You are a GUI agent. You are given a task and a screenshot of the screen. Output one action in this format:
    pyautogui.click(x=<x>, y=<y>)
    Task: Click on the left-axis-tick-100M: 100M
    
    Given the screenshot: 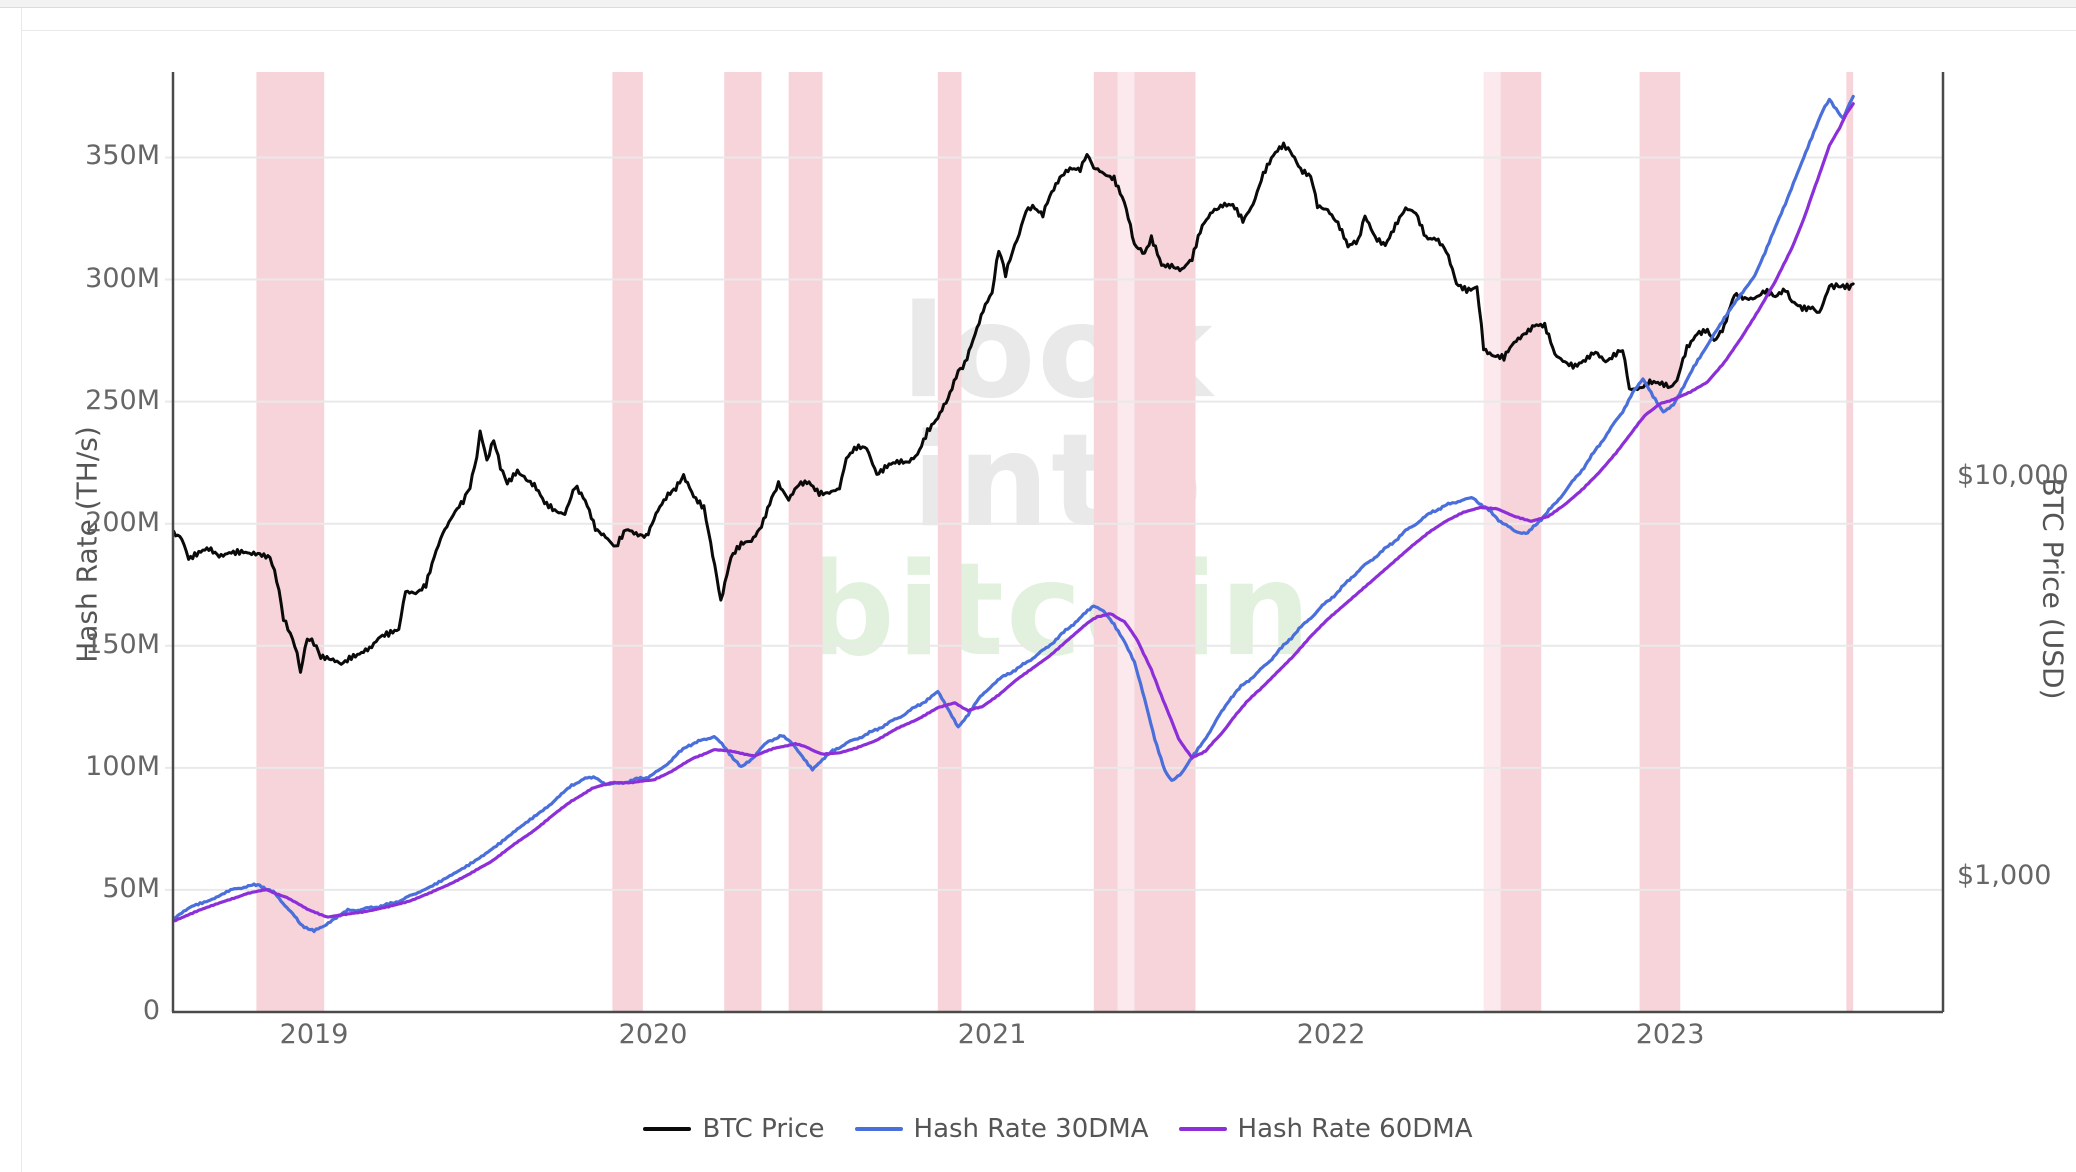 What is the action you would take?
    pyautogui.click(x=122, y=766)
    